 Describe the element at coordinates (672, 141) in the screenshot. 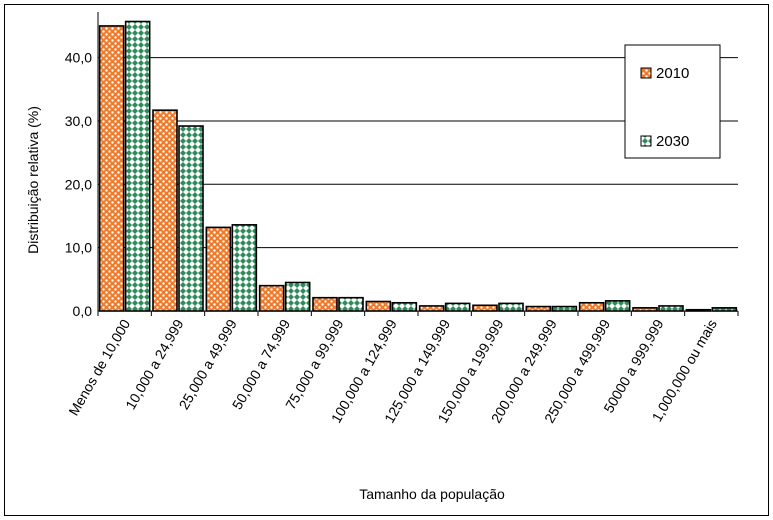

I see `legend-label-2030: 2030` at that location.